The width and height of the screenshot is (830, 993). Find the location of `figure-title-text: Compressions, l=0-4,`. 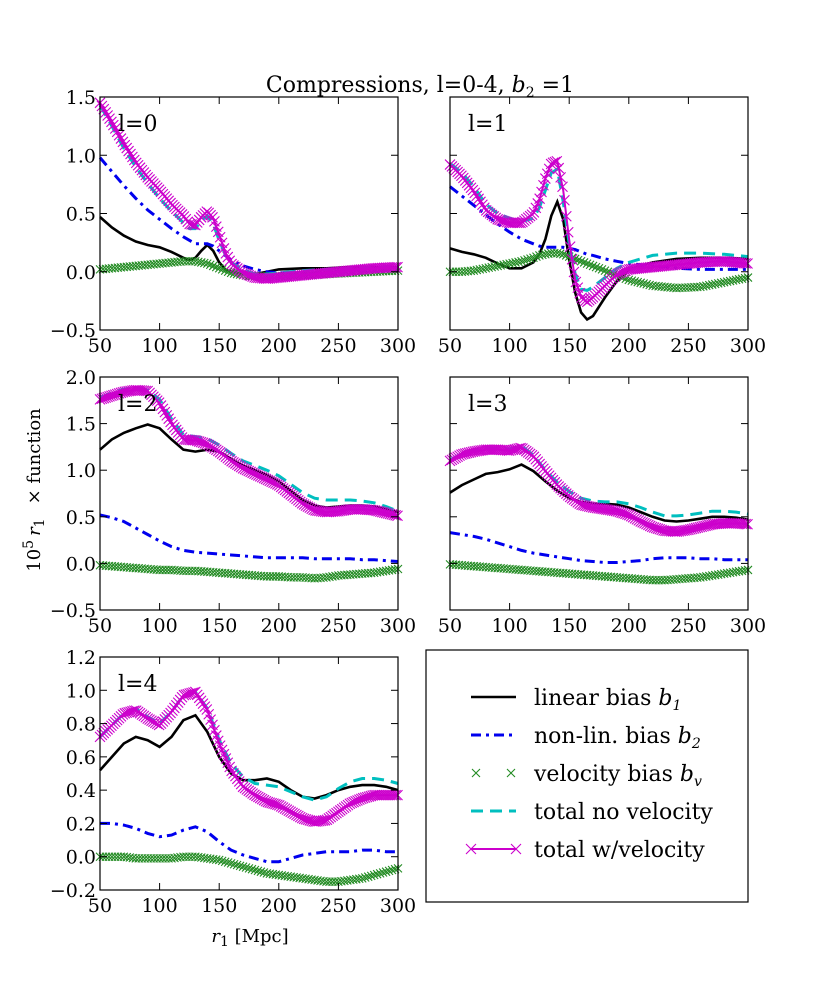

figure-title-text: Compressions, l=0-4, is located at coordinates (389, 85).